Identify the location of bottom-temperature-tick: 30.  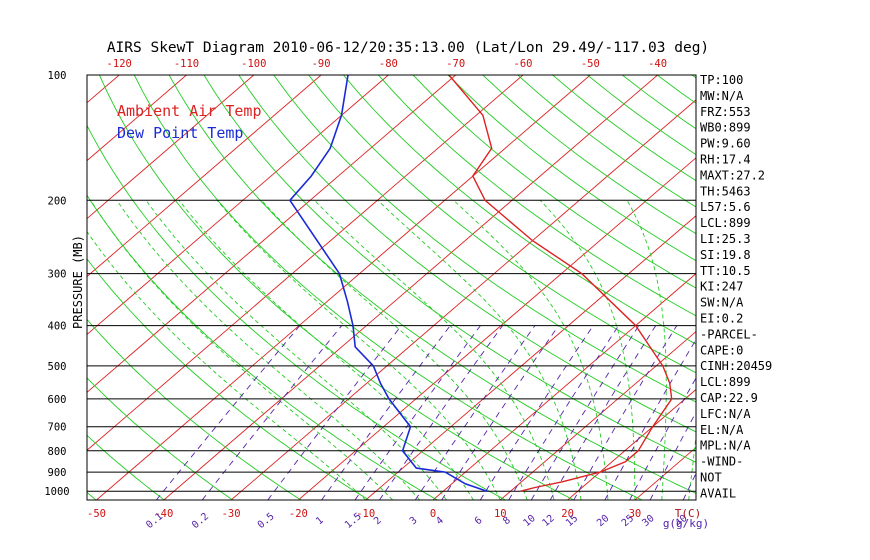
(635, 514).